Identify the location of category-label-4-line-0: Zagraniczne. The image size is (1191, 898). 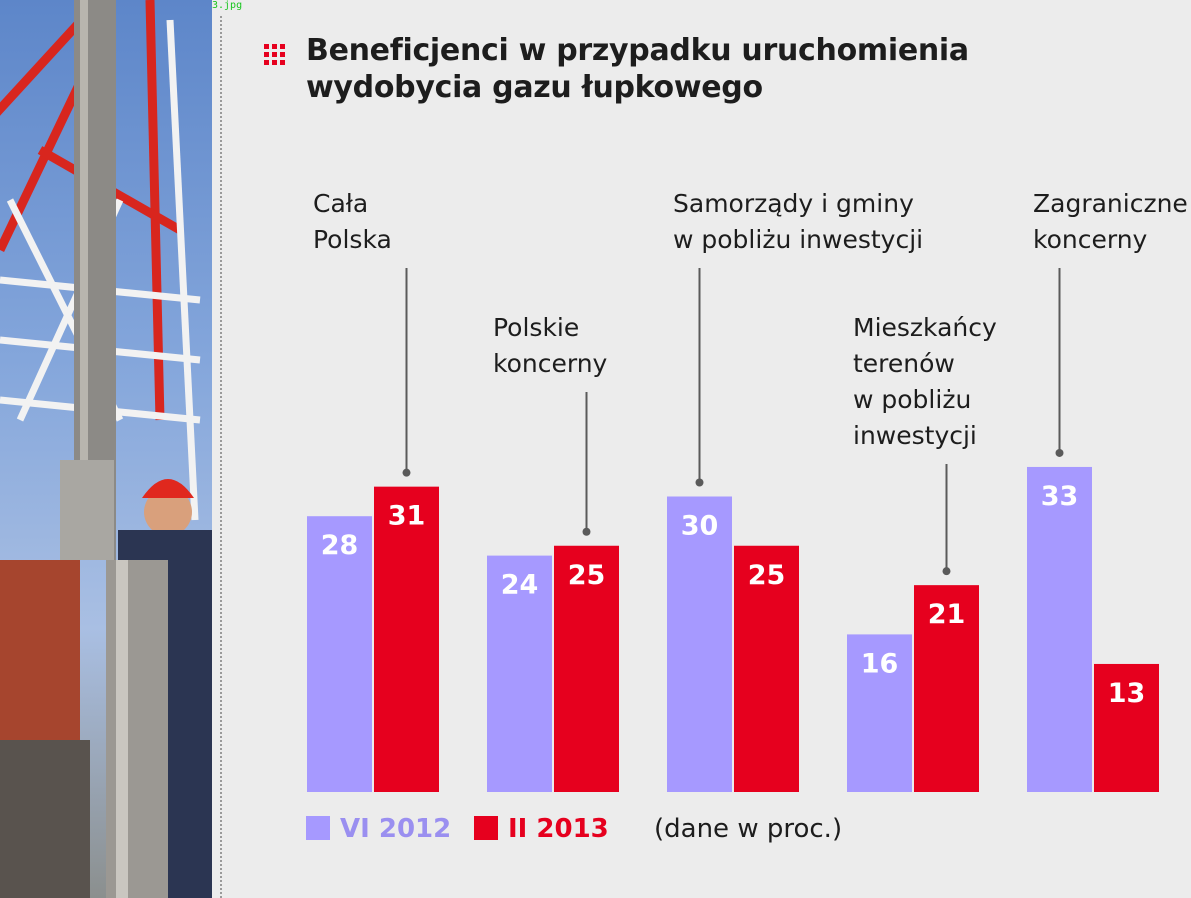
(1110, 203).